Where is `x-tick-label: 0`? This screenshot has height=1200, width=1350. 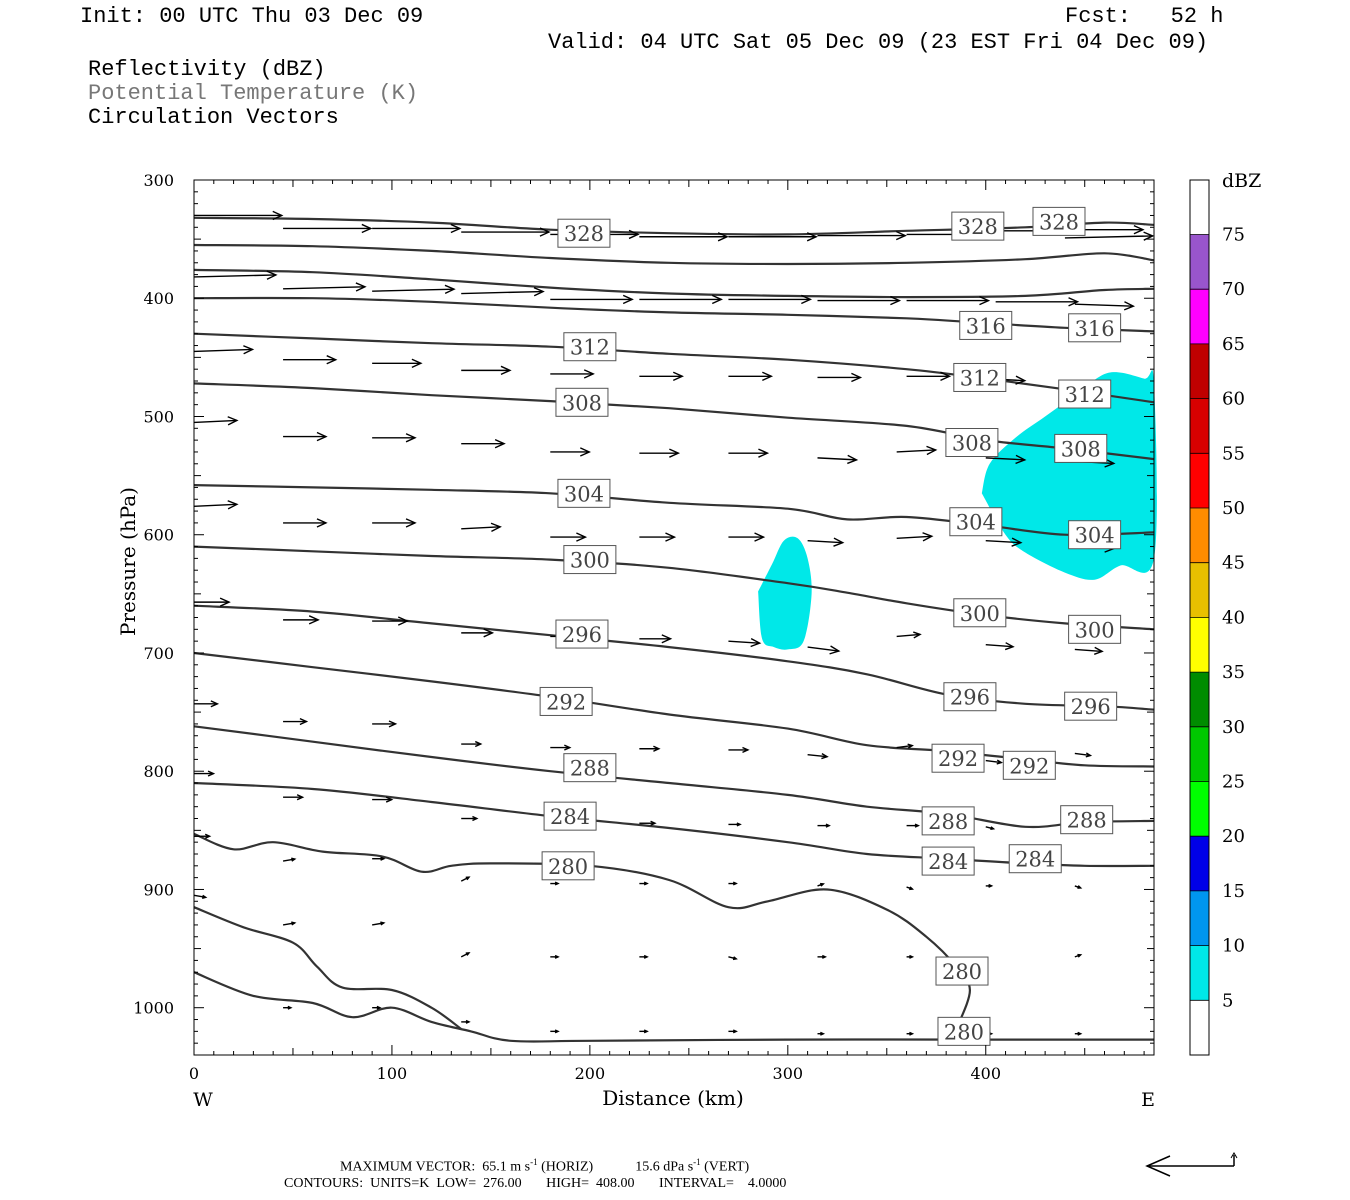
x-tick-label: 0 is located at coordinates (194, 1073).